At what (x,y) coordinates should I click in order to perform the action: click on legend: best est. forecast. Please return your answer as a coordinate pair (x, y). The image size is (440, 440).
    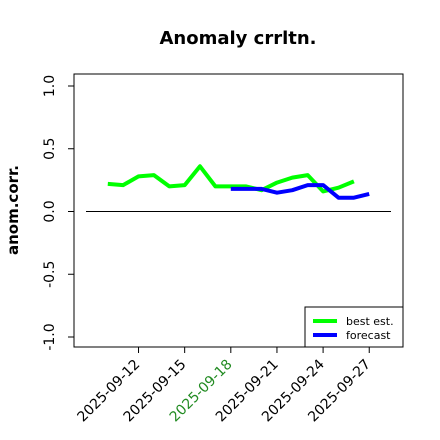
    Looking at the image, I should click on (354, 327).